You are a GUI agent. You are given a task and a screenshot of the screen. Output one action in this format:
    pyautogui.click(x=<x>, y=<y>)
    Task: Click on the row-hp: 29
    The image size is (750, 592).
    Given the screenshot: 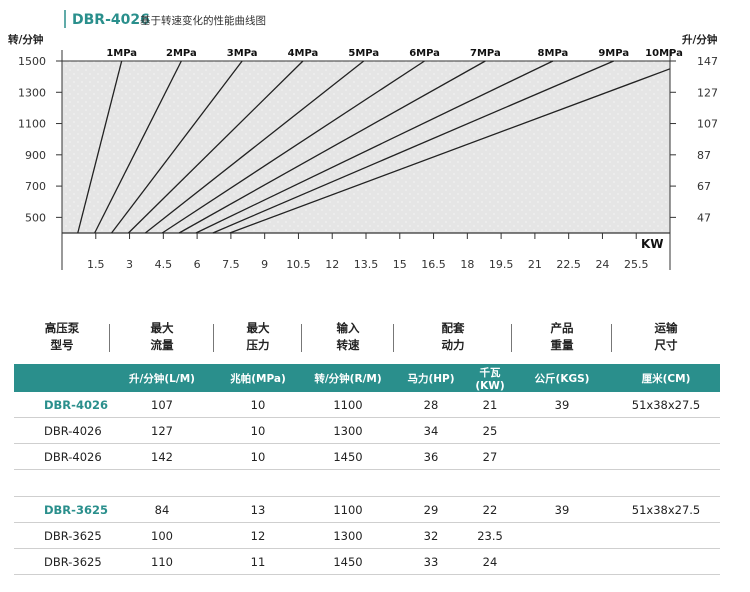 What is the action you would take?
    pyautogui.click(x=431, y=509)
    